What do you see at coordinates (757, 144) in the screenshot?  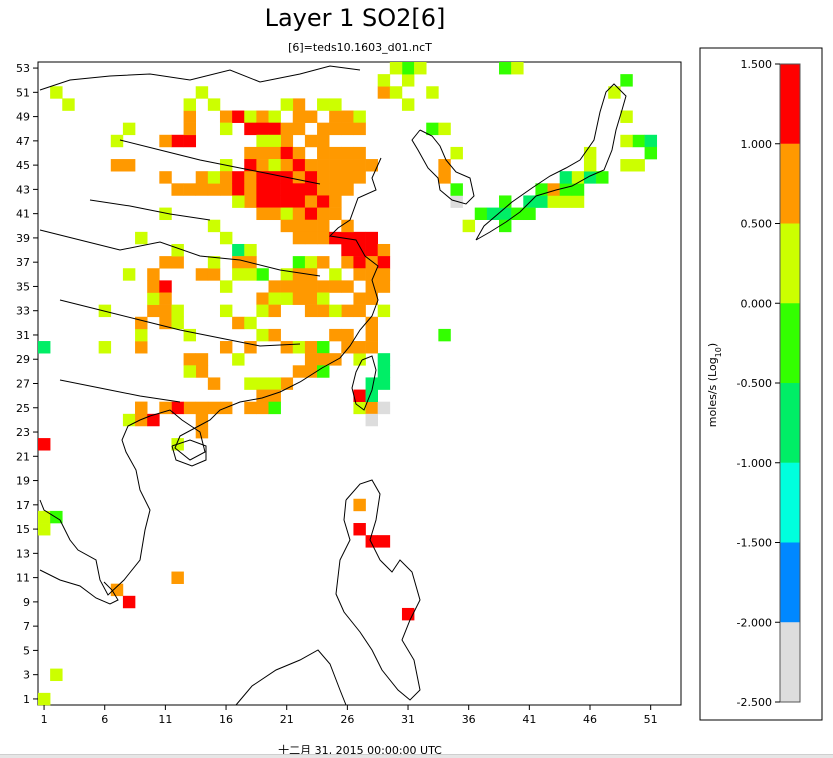 I see `legend-tick-label: 1.000` at bounding box center [757, 144].